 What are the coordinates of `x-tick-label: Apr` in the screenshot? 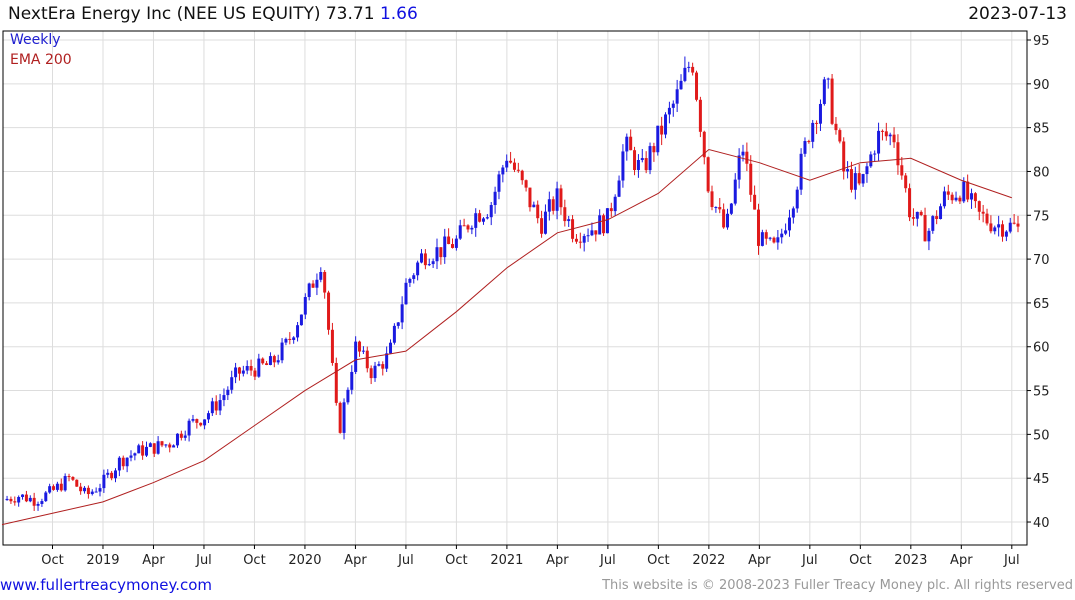 It's located at (961, 560).